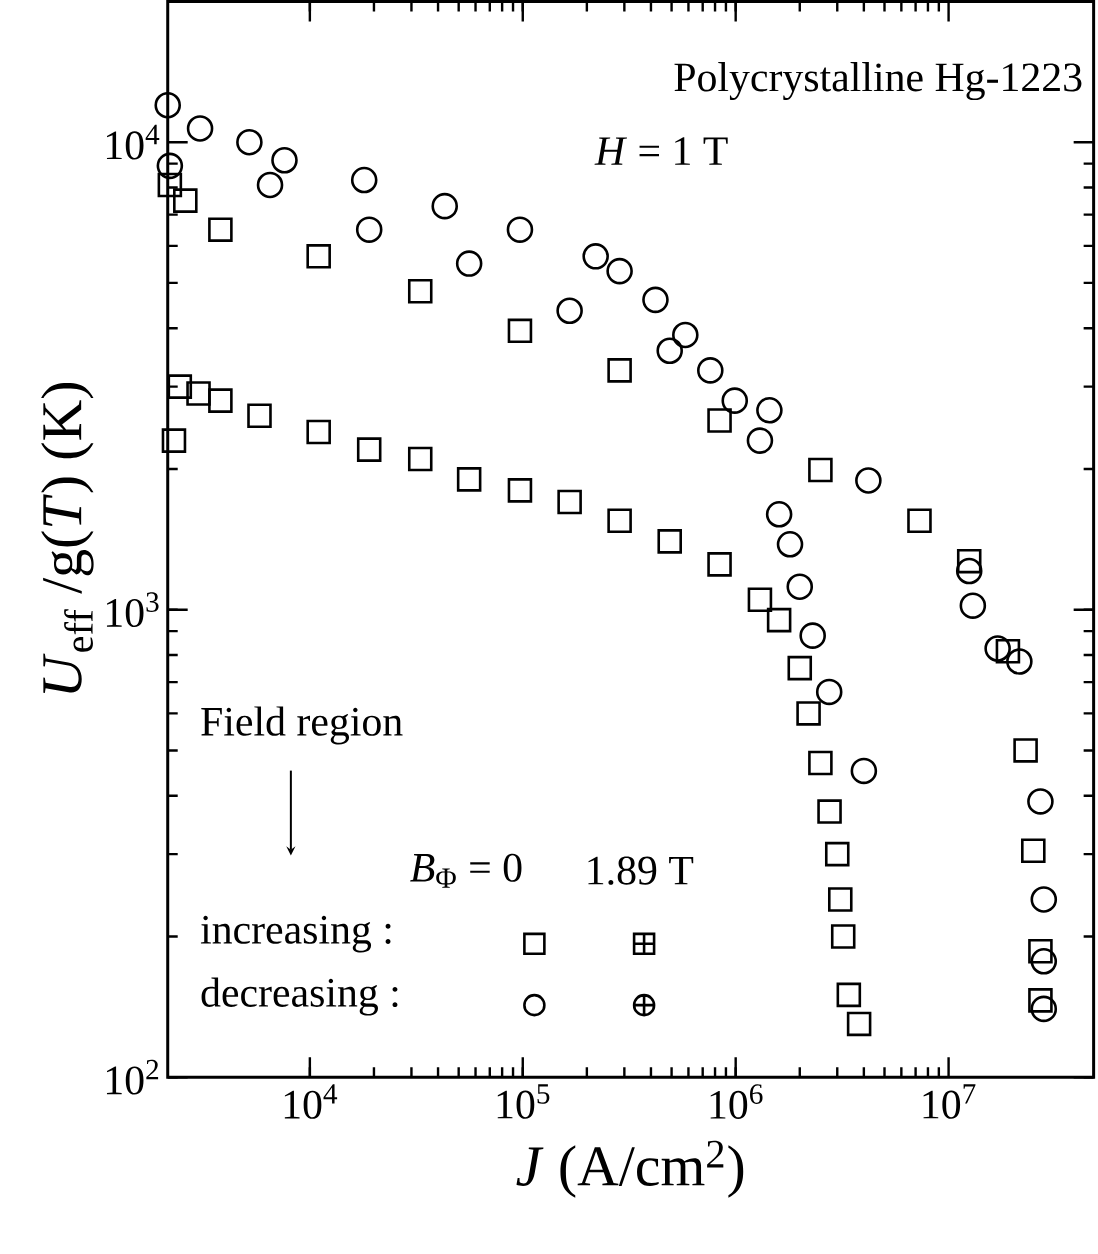  I want to click on y-tick-label: 10$^{4}$, so click(133, 142).